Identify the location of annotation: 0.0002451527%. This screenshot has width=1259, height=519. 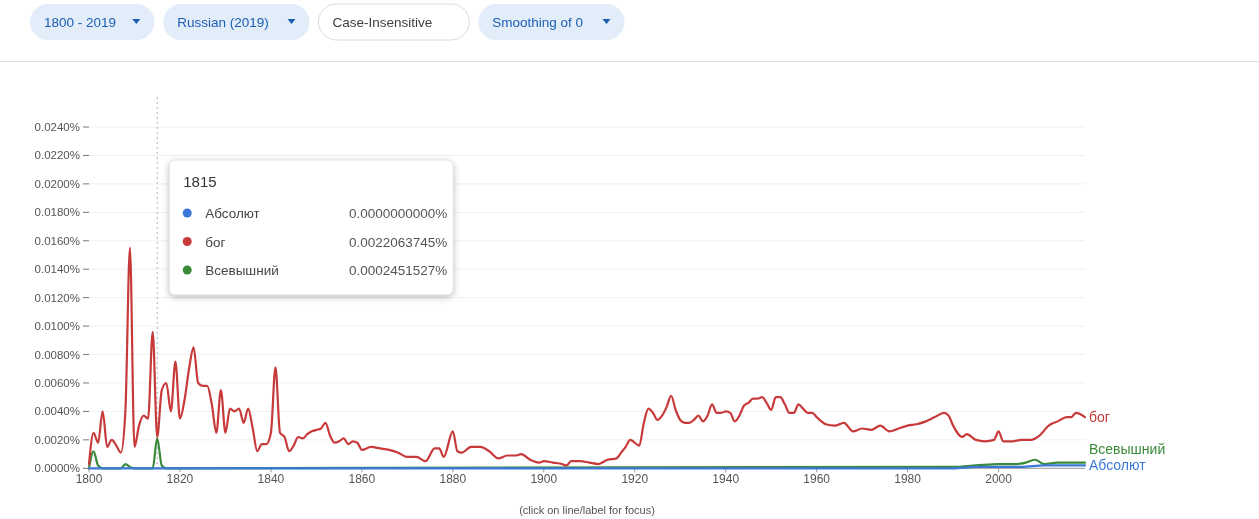
(398, 270).